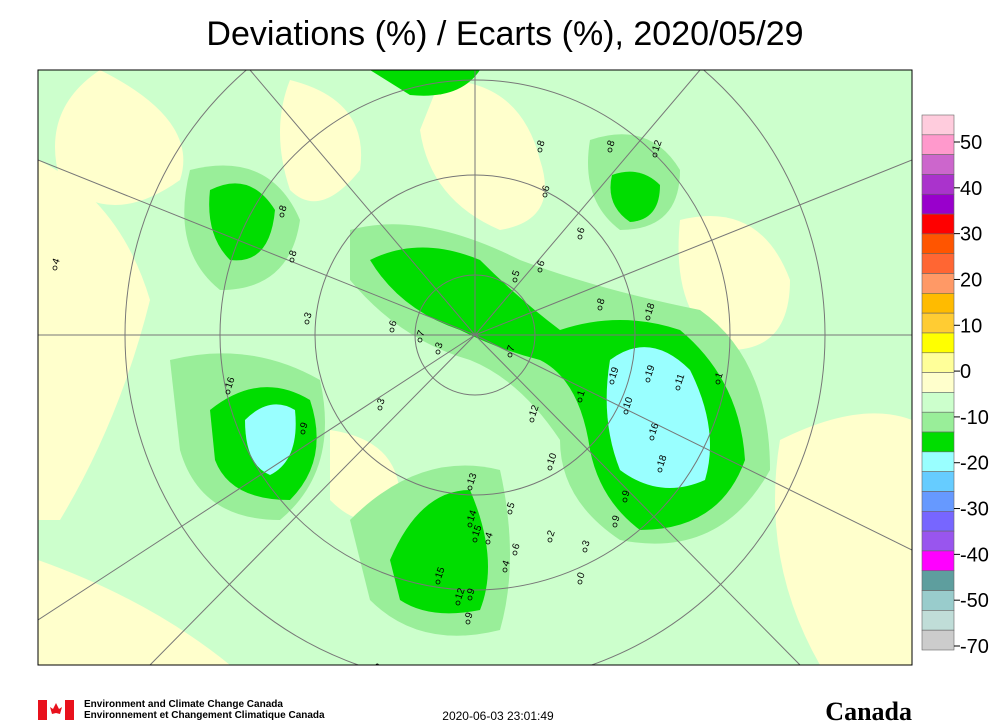  What do you see at coordinates (472, 515) in the screenshot?
I see `station-label: 14` at bounding box center [472, 515].